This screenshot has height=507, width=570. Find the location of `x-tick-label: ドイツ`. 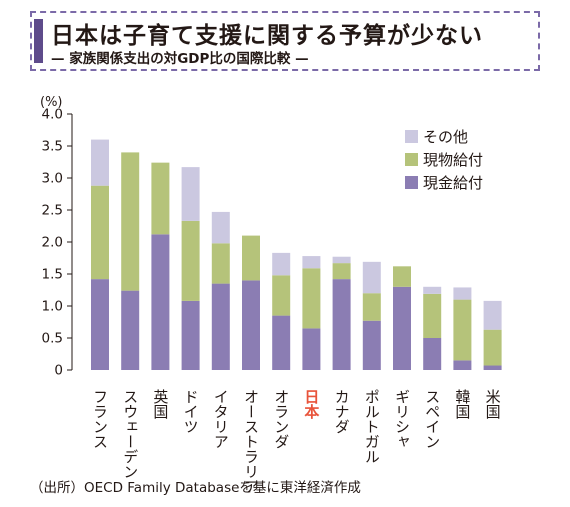

x-tick-label: ドイツ is located at coordinates (191, 411).